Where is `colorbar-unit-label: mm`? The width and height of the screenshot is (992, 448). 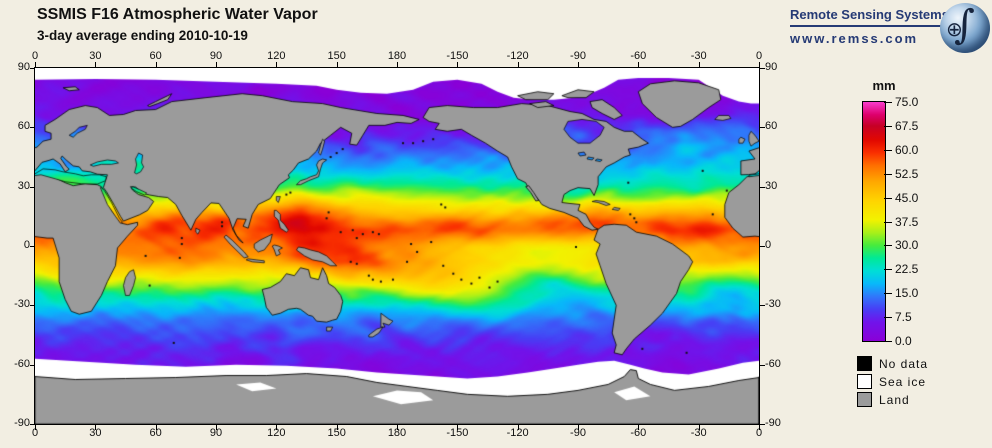 colorbar-unit-label: mm is located at coordinates (884, 85).